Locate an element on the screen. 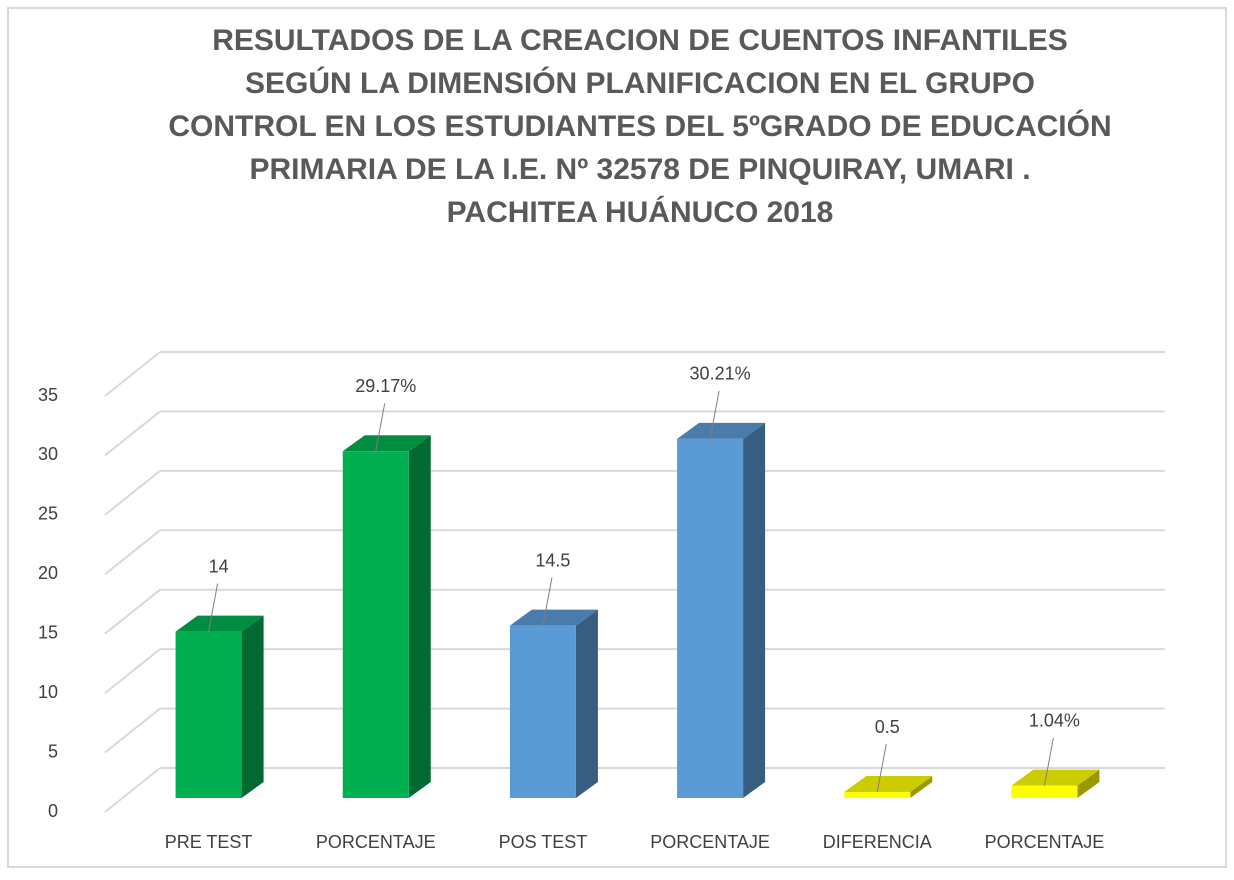  y-tick-label: 20 is located at coordinates (48, 573).